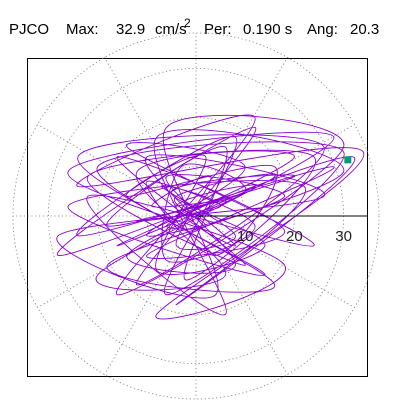 The image size is (400, 400). What do you see at coordinates (130, 29) in the screenshot?
I see `max-value: 32.9` at bounding box center [130, 29].